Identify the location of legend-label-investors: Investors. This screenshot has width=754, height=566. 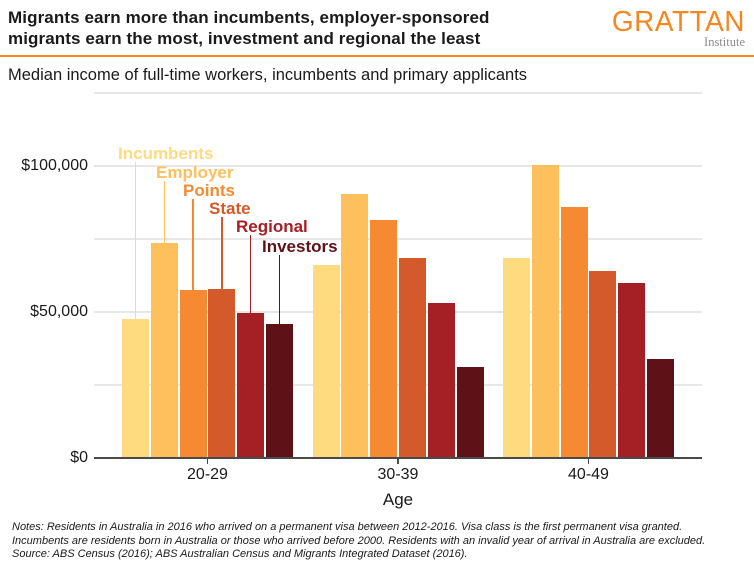
(300, 246).